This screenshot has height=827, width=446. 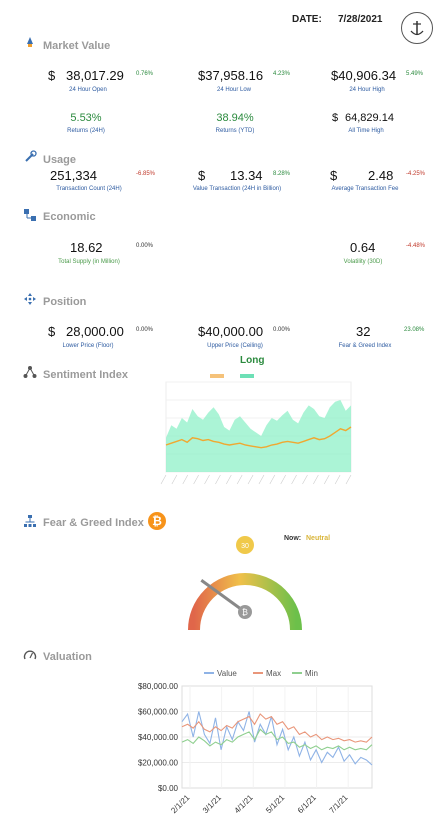 I want to click on returns-24h-label: Returns (24H), so click(x=86, y=131).